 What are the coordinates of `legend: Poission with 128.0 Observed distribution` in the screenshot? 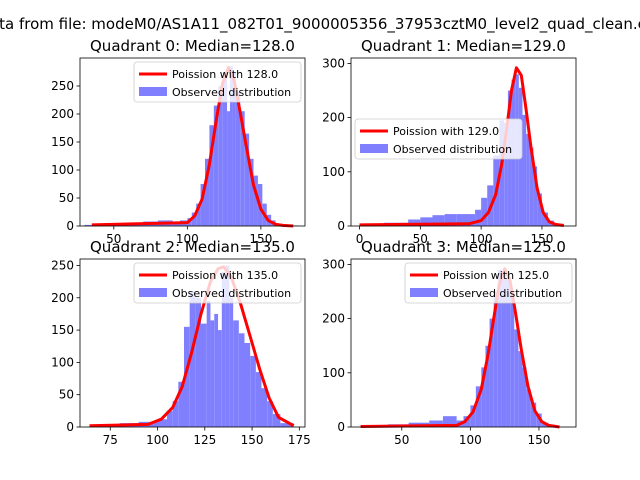 It's located at (217, 82).